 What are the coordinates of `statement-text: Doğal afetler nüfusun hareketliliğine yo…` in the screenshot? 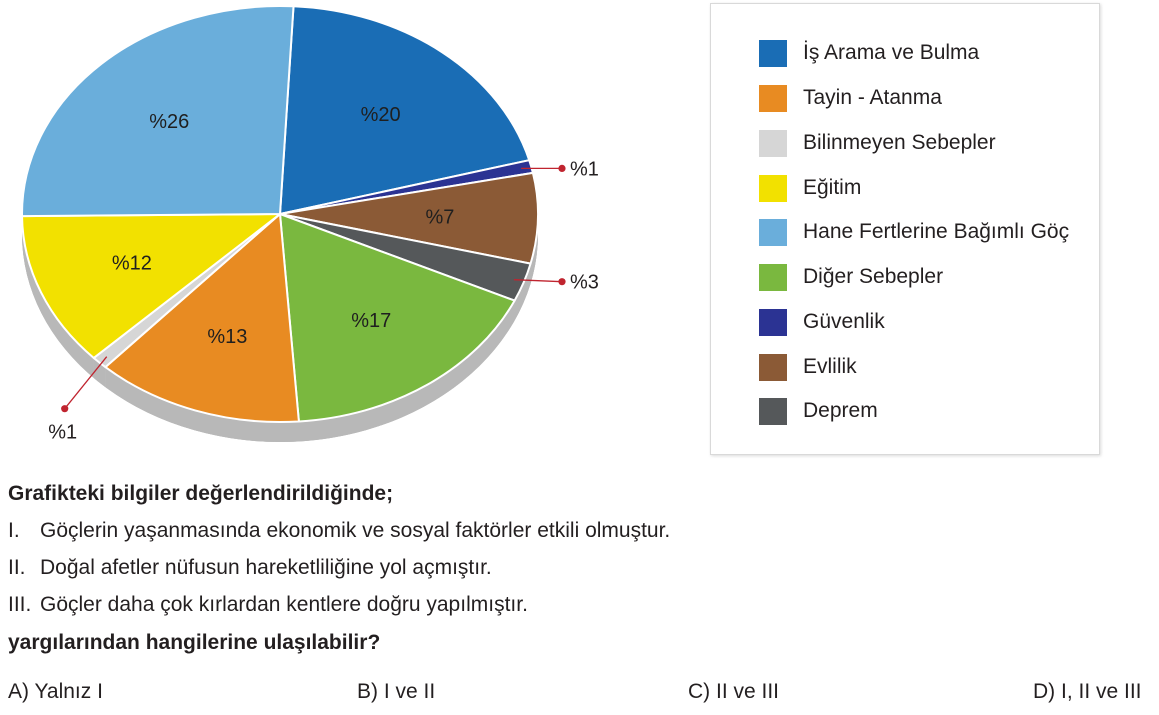 It's located at (266, 567).